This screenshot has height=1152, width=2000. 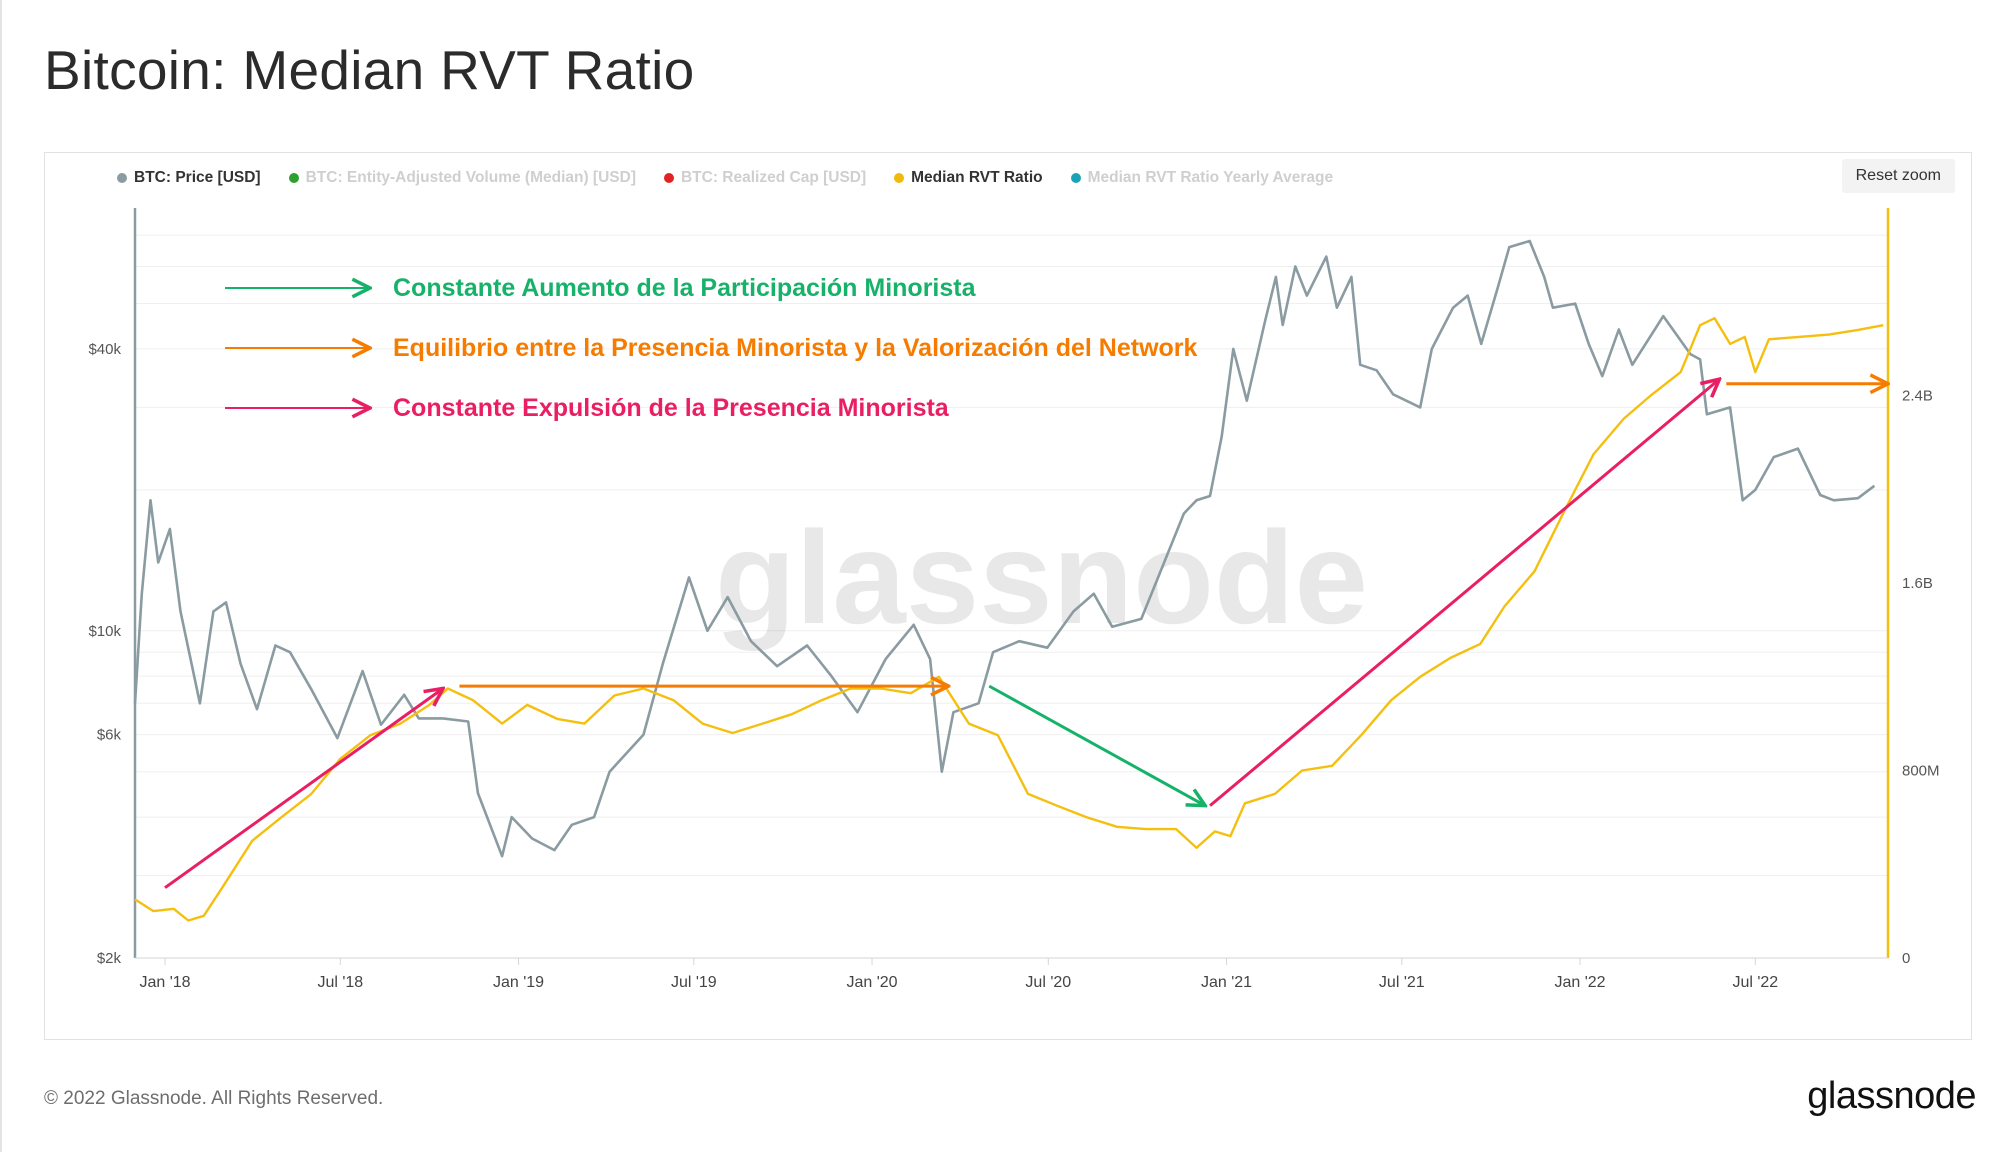 I want to click on legend-label: Median RVT Ratio, so click(x=977, y=177).